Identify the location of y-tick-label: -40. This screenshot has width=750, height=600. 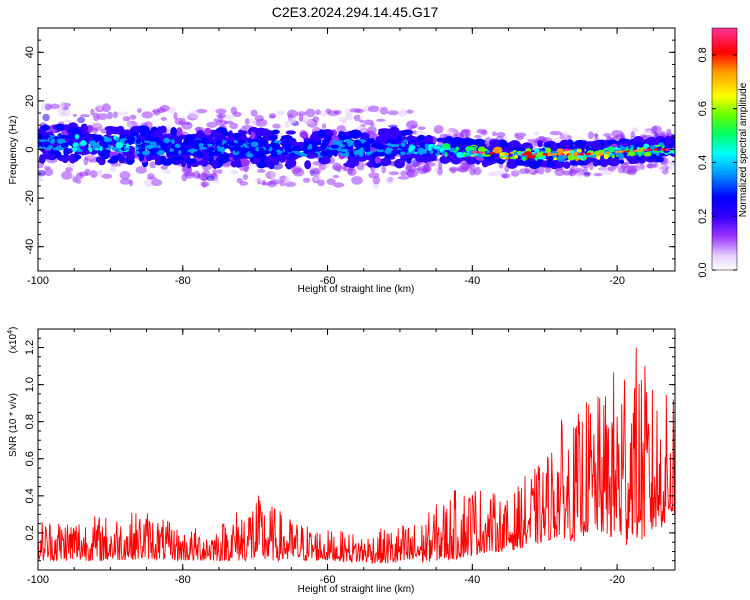
(30, 247).